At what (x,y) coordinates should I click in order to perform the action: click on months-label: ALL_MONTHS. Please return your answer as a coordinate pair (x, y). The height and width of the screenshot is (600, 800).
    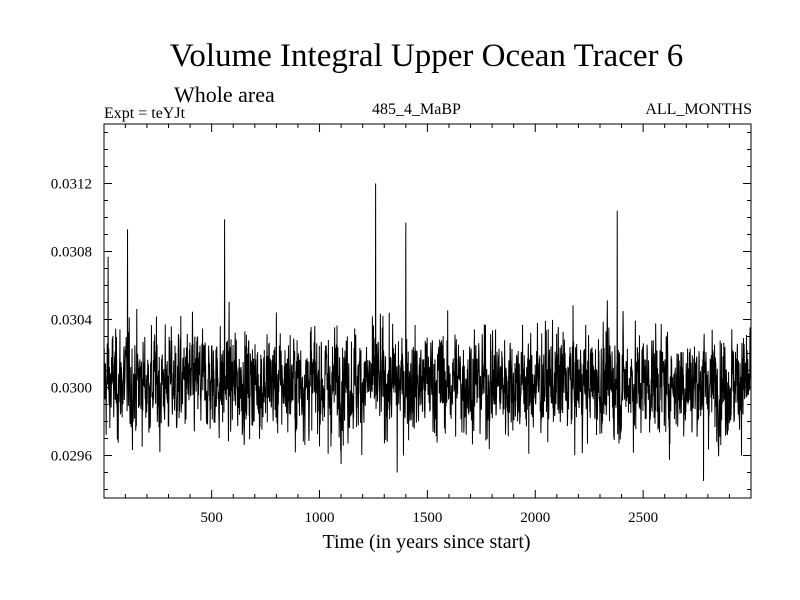
    Looking at the image, I should click on (698, 109).